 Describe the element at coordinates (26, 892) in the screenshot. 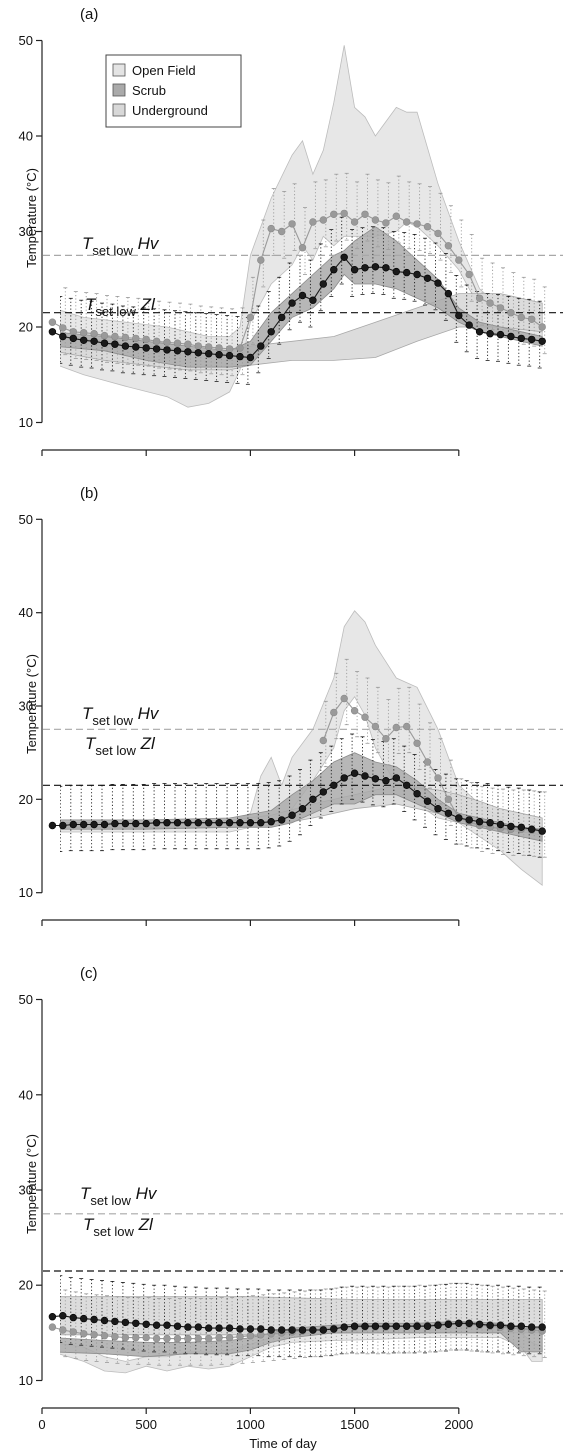

I see `y-tick-label: 10` at that location.